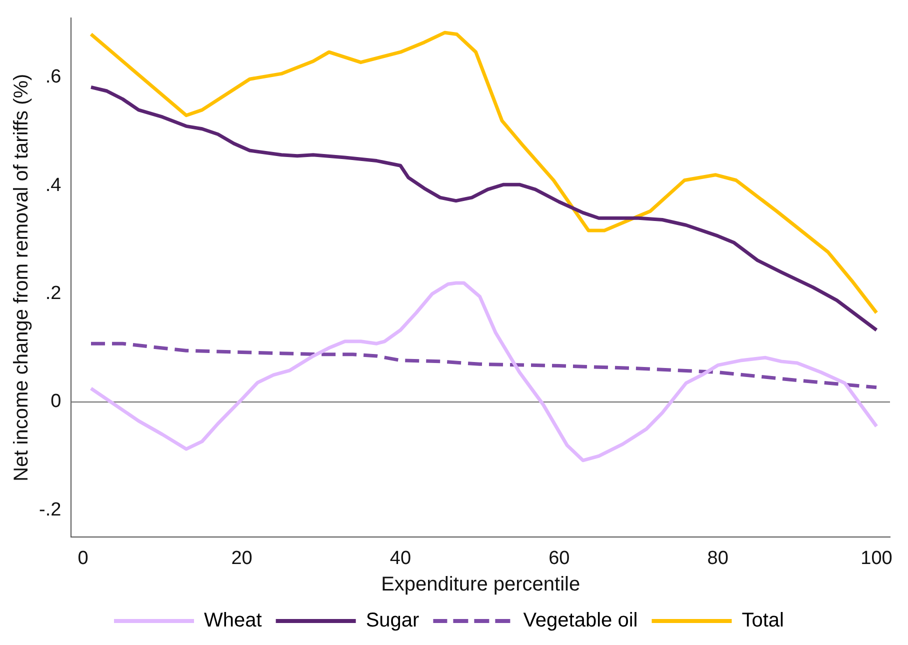  What do you see at coordinates (53, 185) in the screenshot?
I see `y-tick-label: .4` at bounding box center [53, 185].